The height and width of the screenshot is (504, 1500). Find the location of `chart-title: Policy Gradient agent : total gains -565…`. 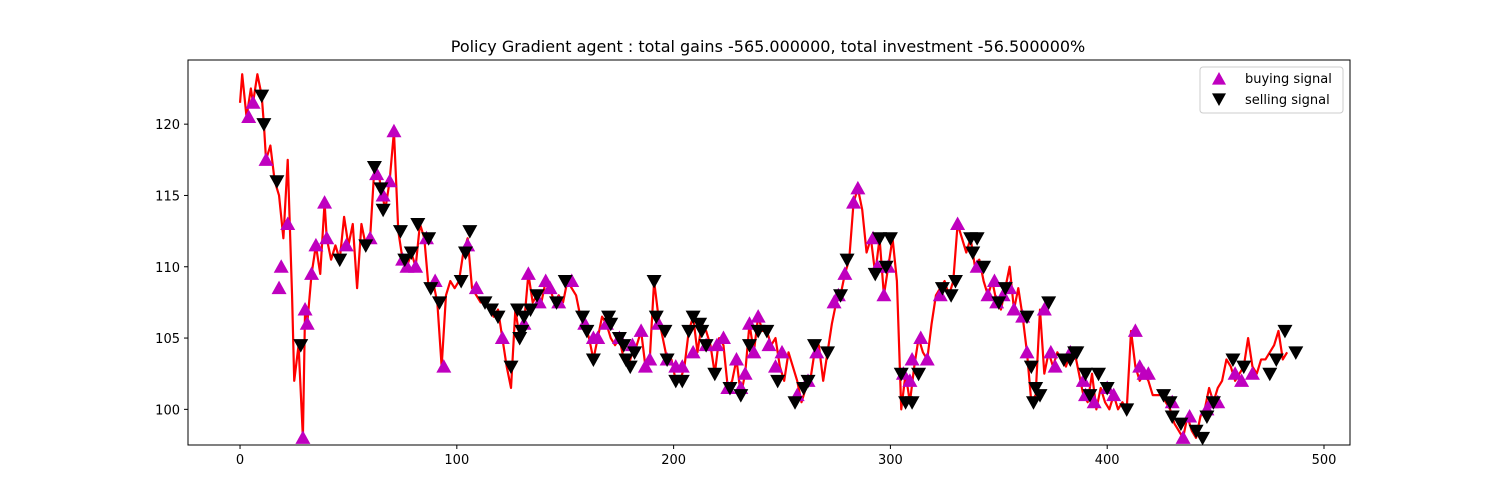

chart-title: Policy Gradient agent : total gains -565… is located at coordinates (768, 46).